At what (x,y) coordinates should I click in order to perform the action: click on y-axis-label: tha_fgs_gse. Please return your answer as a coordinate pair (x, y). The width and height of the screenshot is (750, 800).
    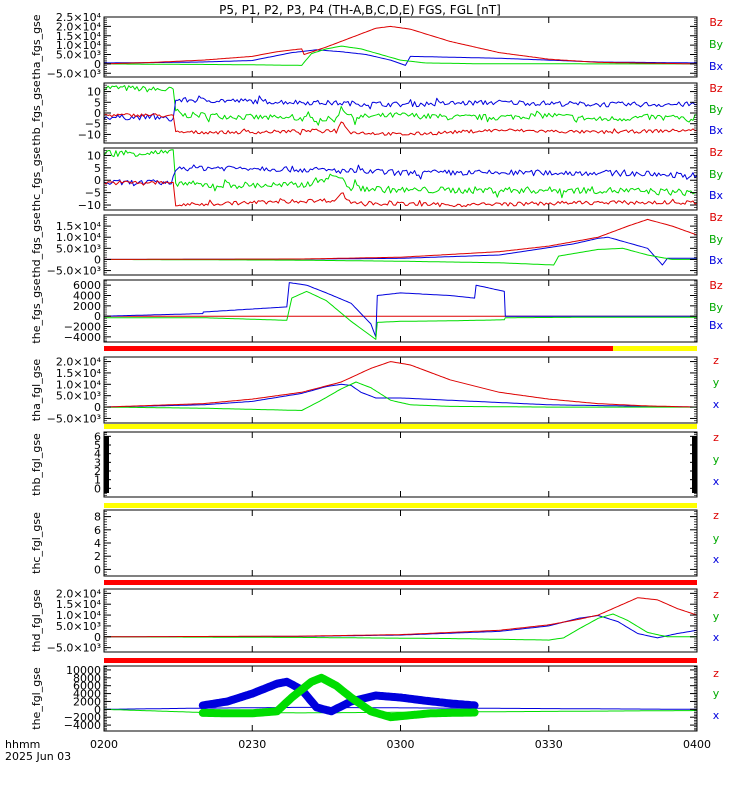
    Looking at the image, I should click on (36, 46).